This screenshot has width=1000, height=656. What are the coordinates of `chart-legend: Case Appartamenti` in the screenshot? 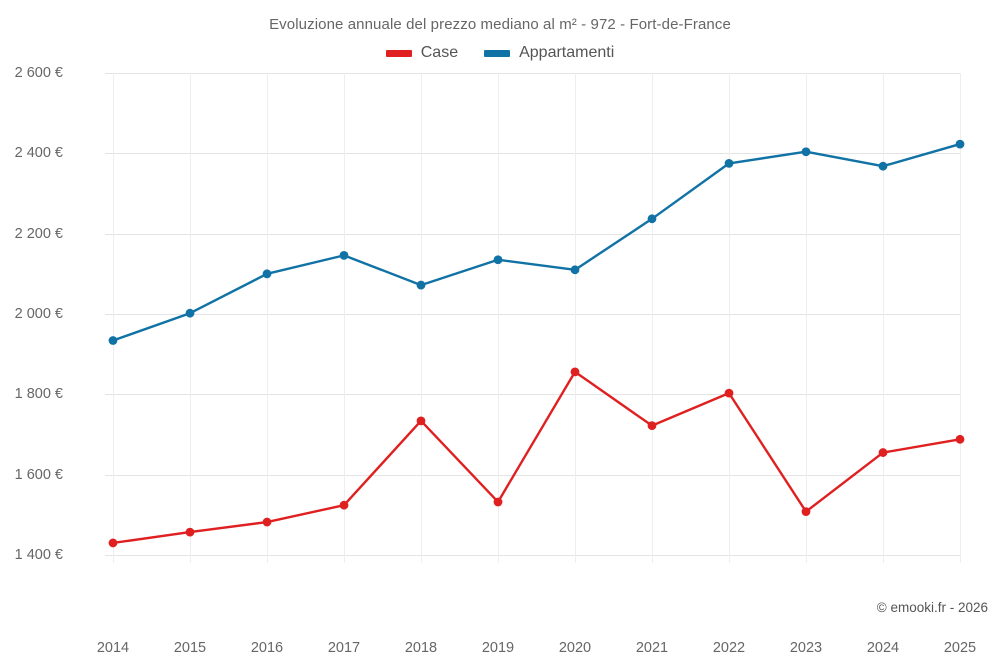 It's located at (500, 53).